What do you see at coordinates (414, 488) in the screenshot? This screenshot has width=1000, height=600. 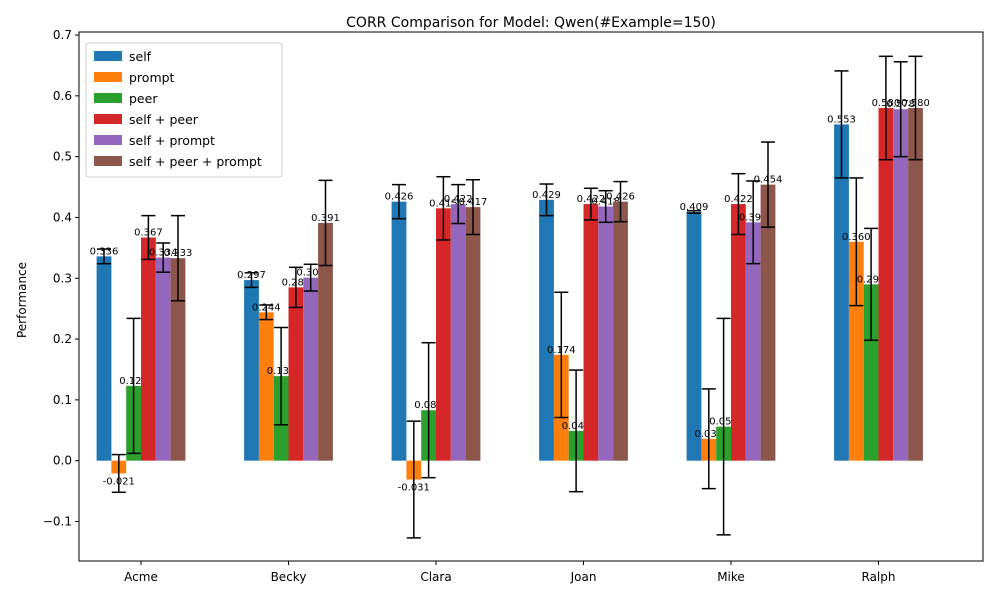 I see `data-label-1-2: -0.031` at bounding box center [414, 488].